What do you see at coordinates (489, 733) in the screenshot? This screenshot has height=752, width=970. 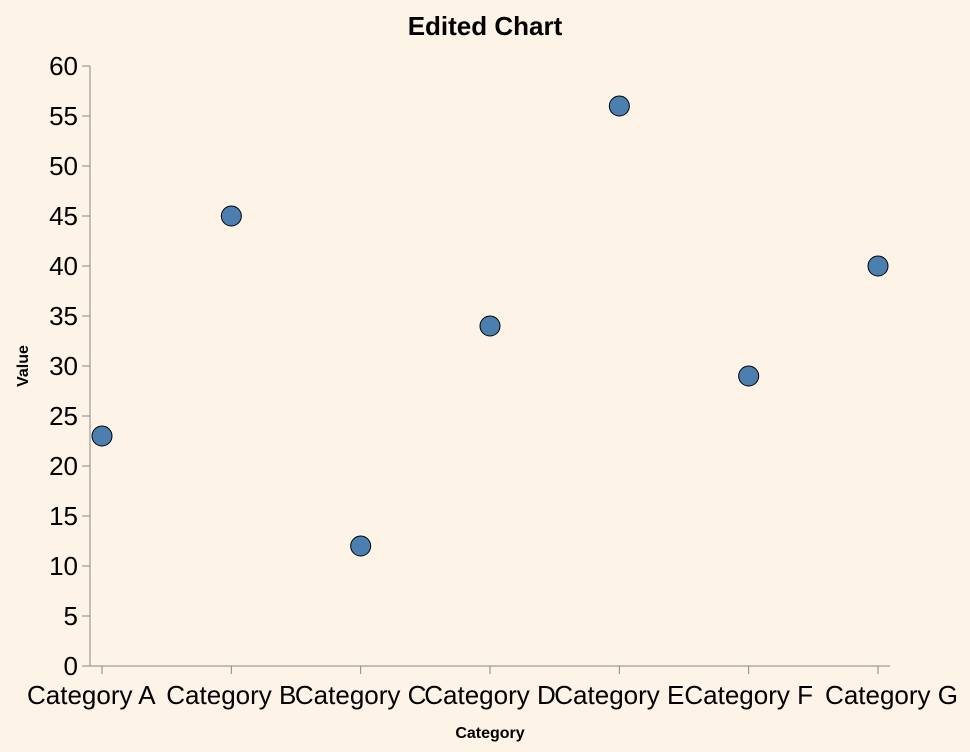 I see `x-axis-title: Category` at bounding box center [489, 733].